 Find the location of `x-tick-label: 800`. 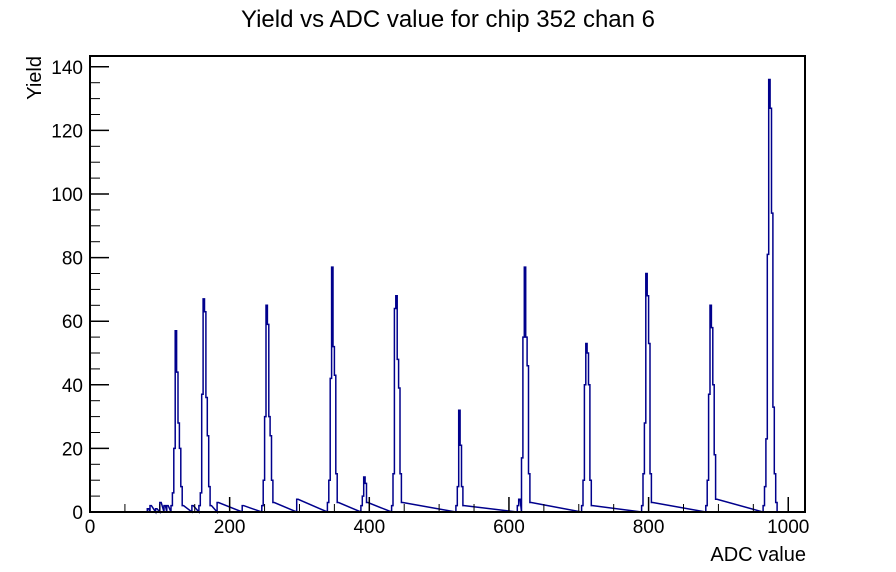

x-tick-label: 800 is located at coordinates (649, 527).